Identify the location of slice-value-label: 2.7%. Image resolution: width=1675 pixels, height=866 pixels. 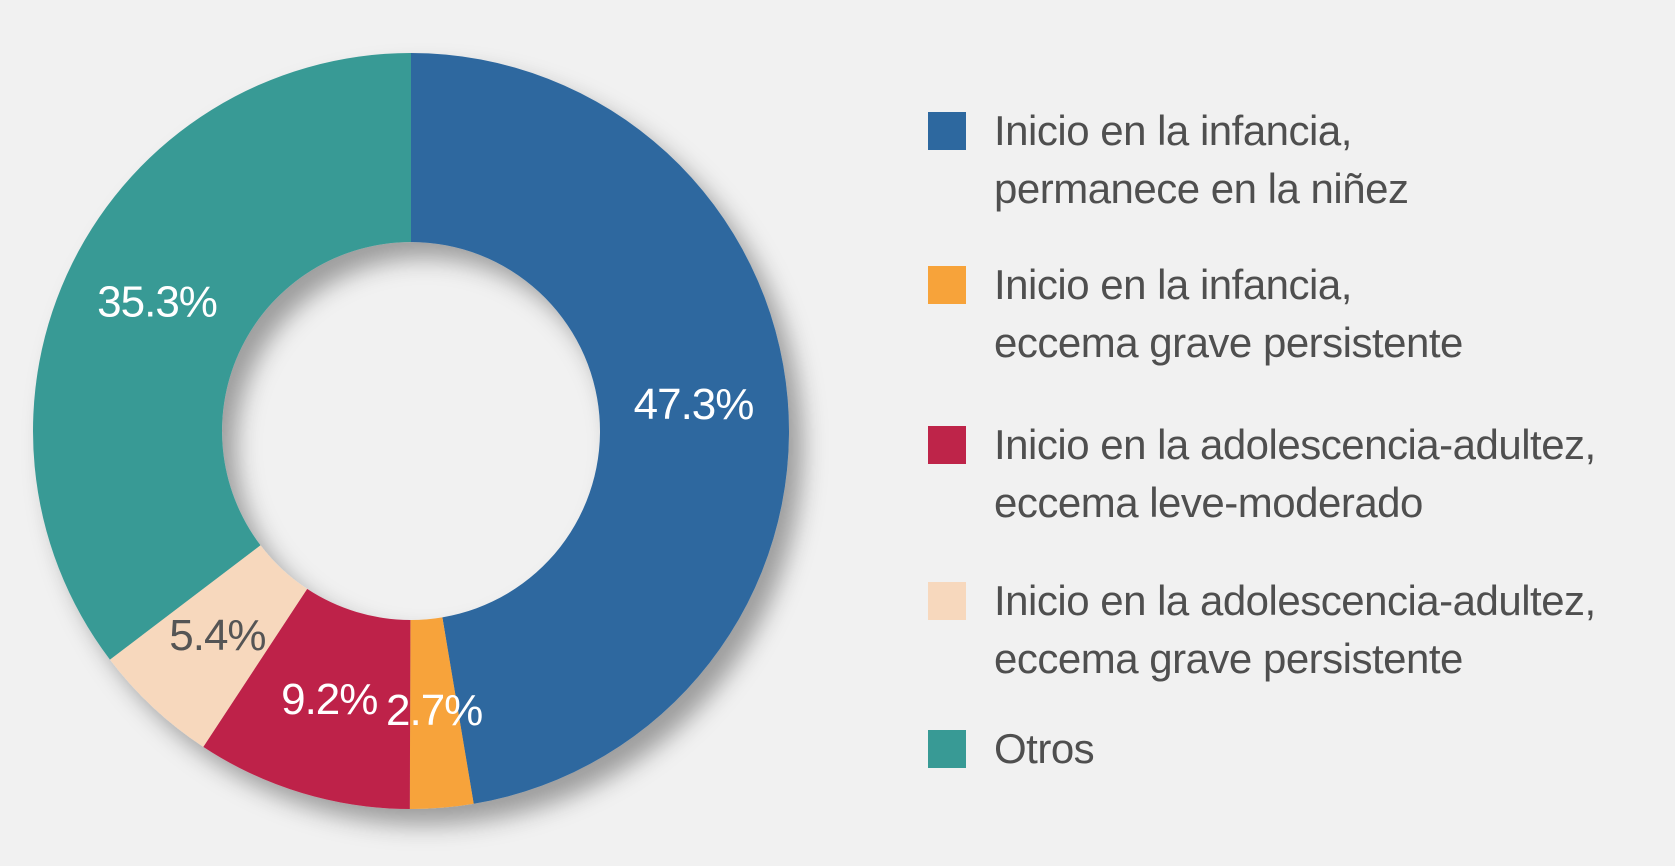
(434, 710).